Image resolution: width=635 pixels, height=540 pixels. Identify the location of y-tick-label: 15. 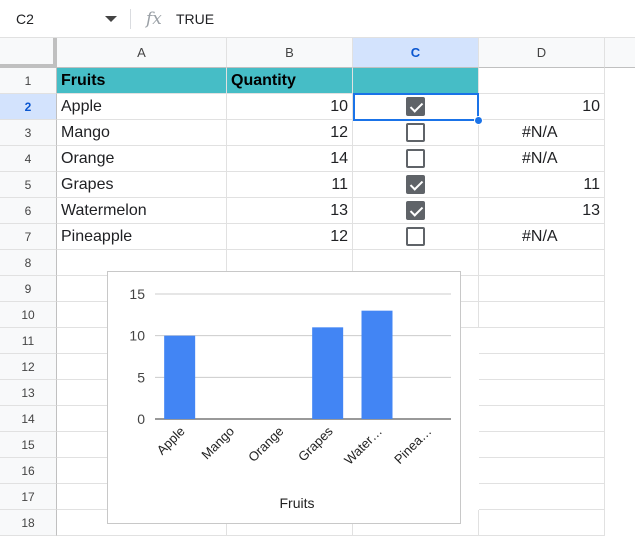
(137, 294).